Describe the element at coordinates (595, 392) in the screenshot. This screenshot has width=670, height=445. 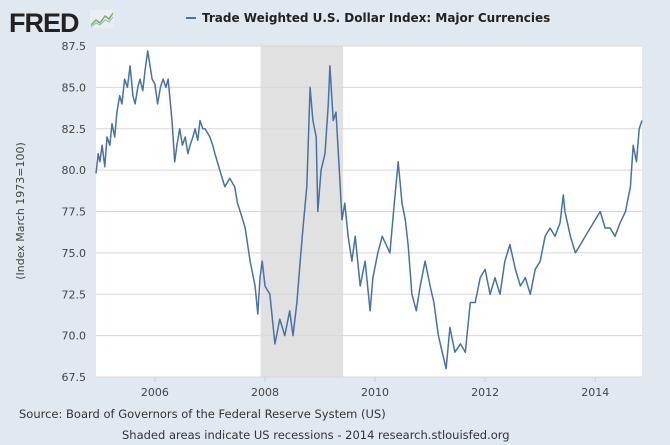
I see `x-tick-label: 2014` at that location.